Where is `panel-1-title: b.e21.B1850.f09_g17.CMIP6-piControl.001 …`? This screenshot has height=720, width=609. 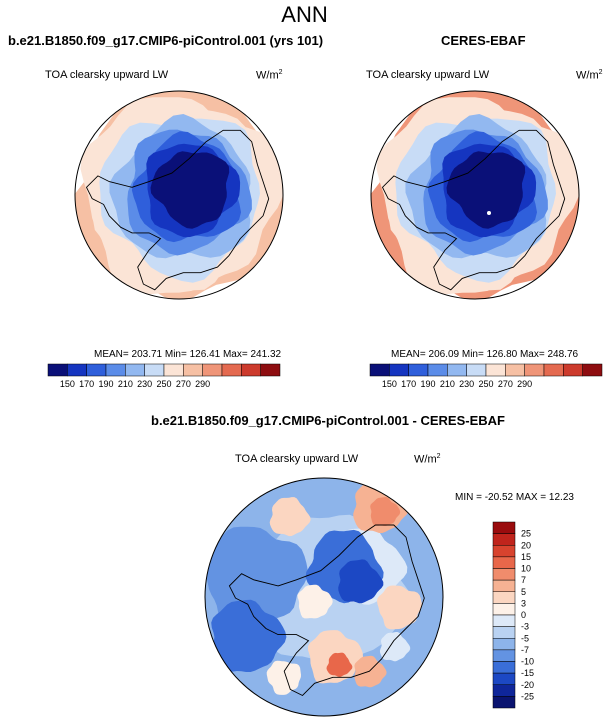 panel-1-title: b.e21.B1850.f09_g17.CMIP6-piControl.001 … is located at coordinates (166, 40).